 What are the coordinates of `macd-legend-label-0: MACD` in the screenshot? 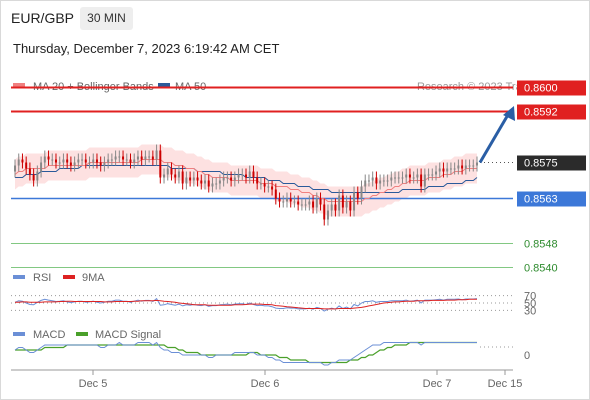 It's located at (49, 335).